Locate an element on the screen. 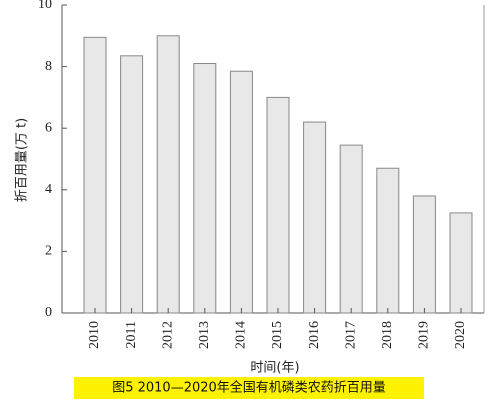  x-tick-label: 2017 is located at coordinates (350, 335).